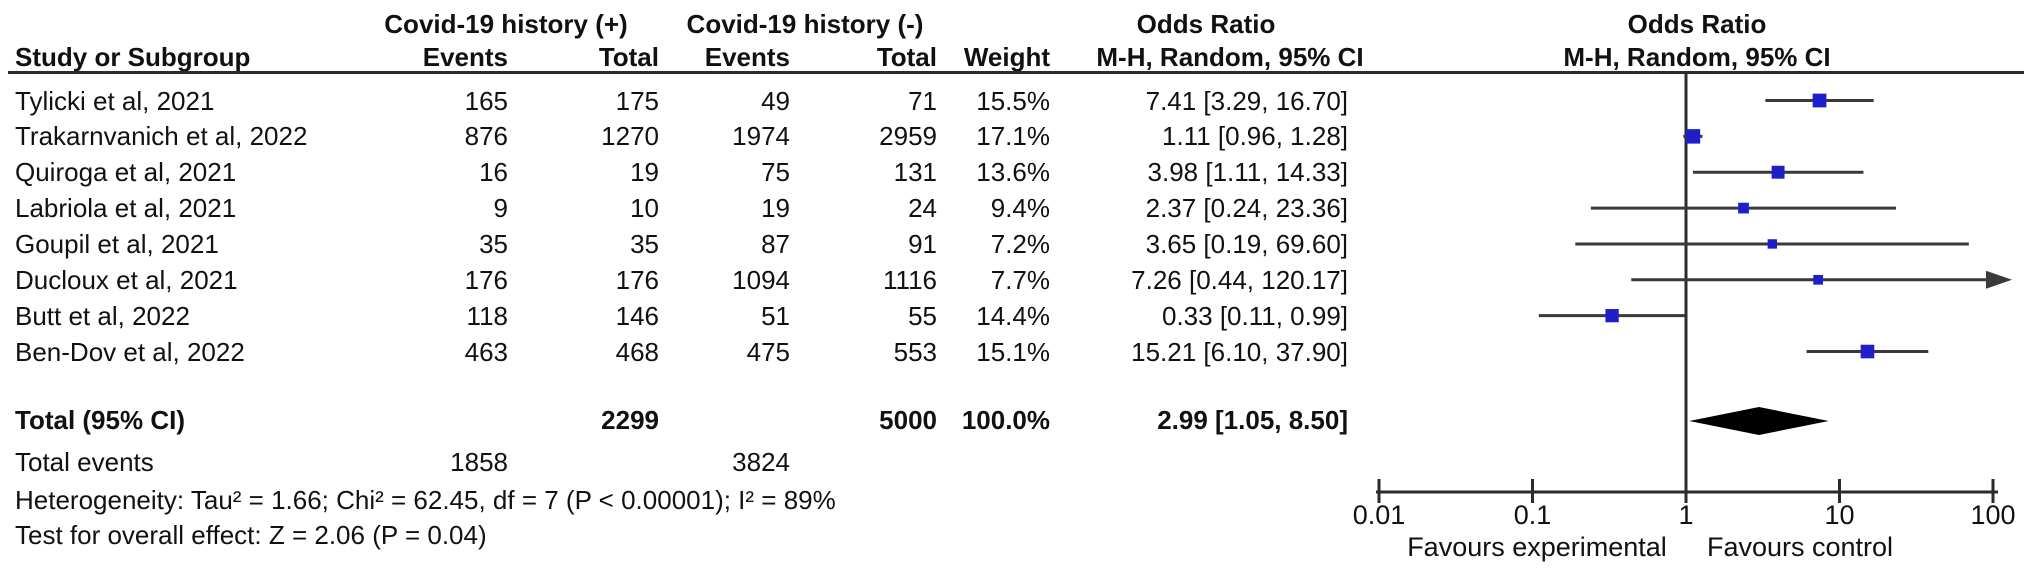 Image resolution: width=2031 pixels, height=573 pixels. Describe the element at coordinates (1685, 515) in the screenshot. I see `x-axis-tick-label: 1` at that location.